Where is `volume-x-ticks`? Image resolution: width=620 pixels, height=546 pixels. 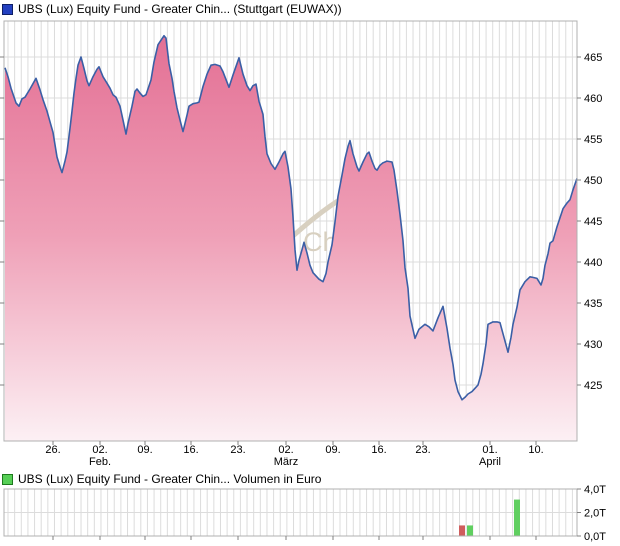
volume-x-ticks is located at coordinates (294, 538).